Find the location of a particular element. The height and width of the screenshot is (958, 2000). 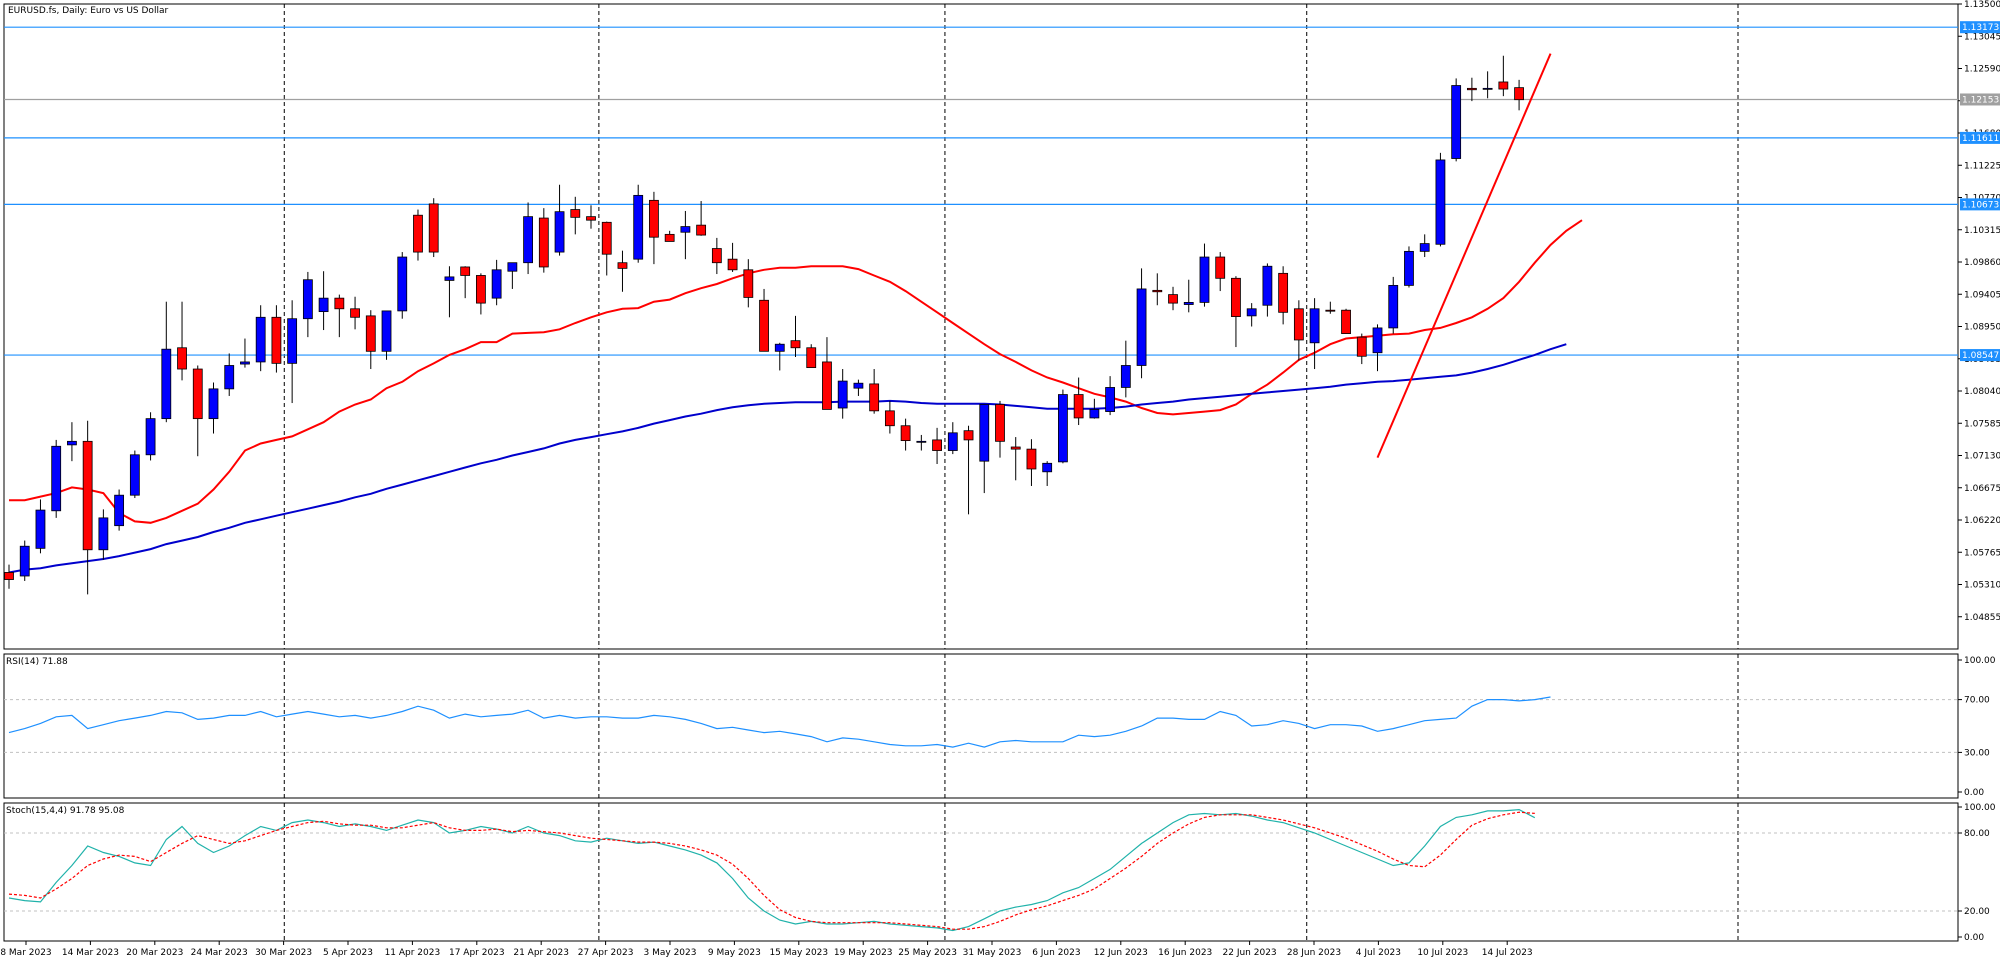

price-tick-label: 1.13045 is located at coordinates (1982, 37).